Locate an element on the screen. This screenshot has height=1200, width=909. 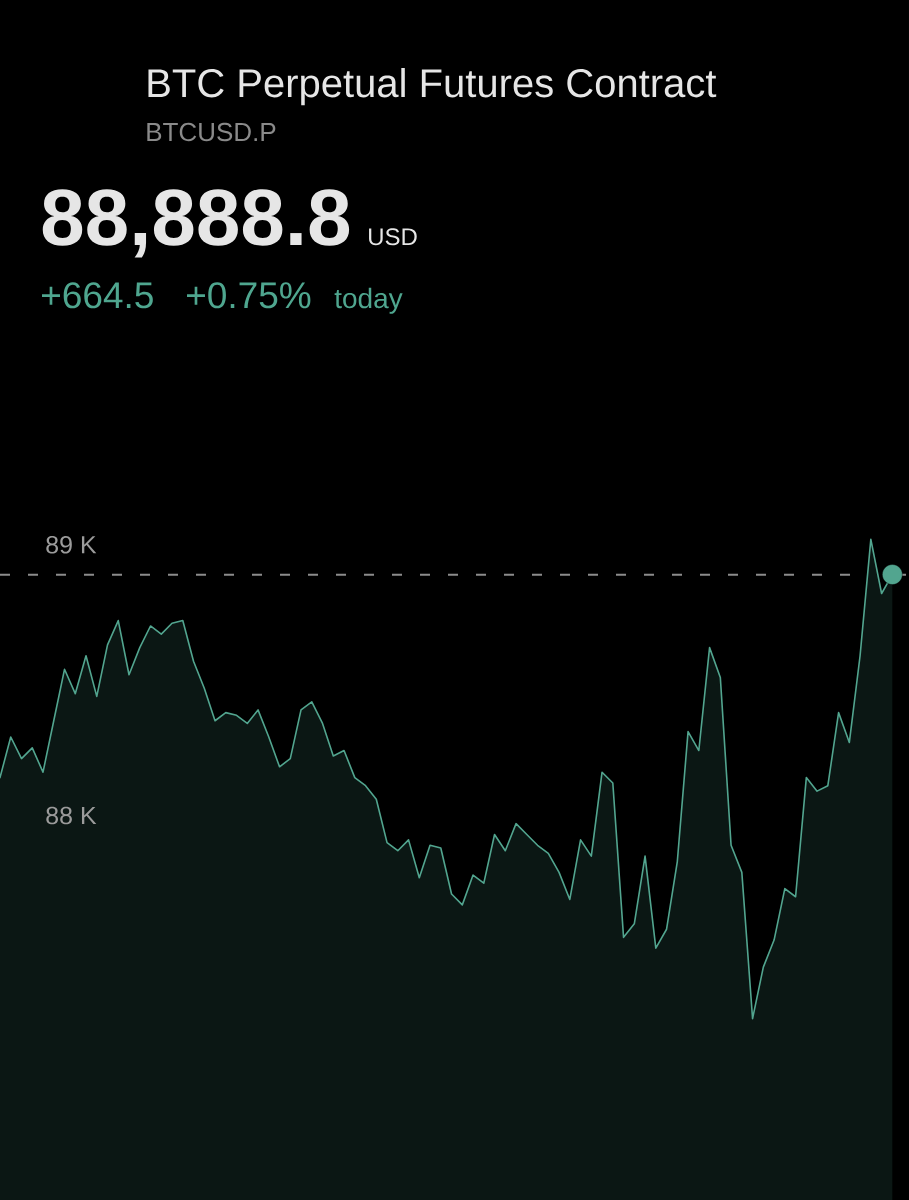
text: today is located at coordinates (368, 300).